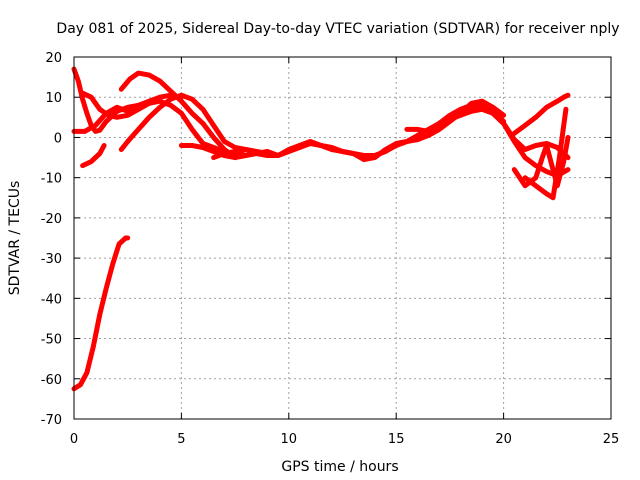  Describe the element at coordinates (53, 58) in the screenshot. I see `y-tick-label: 20` at that location.